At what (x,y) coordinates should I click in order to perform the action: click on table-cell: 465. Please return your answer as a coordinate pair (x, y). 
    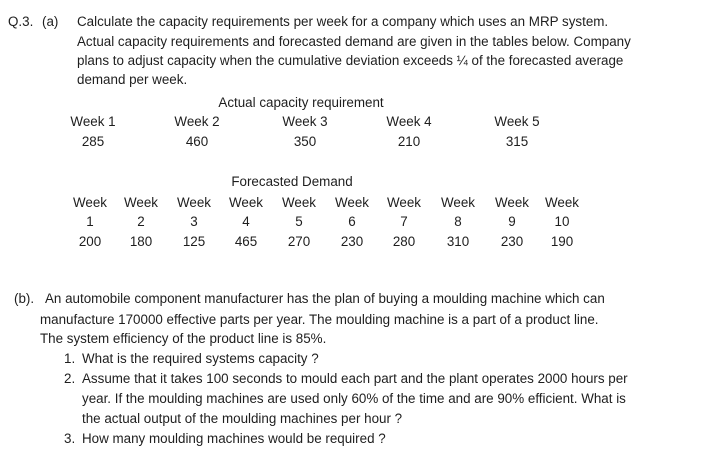
    Looking at the image, I should click on (246, 241).